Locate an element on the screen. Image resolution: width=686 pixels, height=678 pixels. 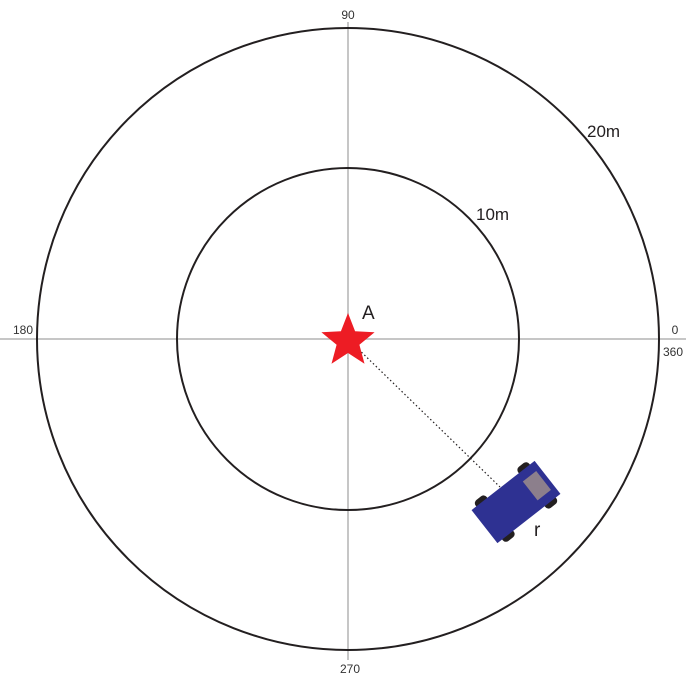
angle-label-0: 0 is located at coordinates (675, 330).